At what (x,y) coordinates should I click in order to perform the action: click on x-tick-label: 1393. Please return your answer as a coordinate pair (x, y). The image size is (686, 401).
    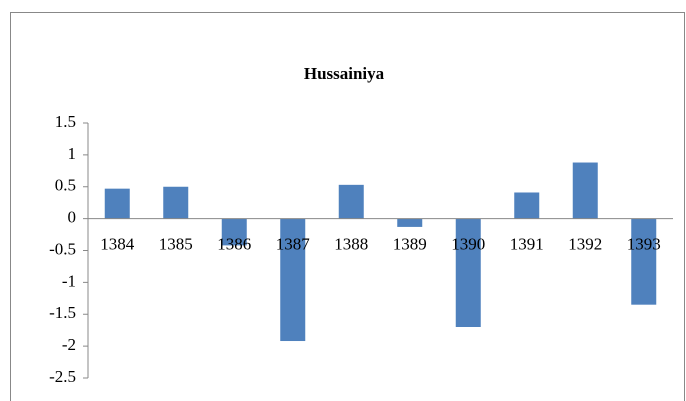
    Looking at the image, I should click on (644, 244).